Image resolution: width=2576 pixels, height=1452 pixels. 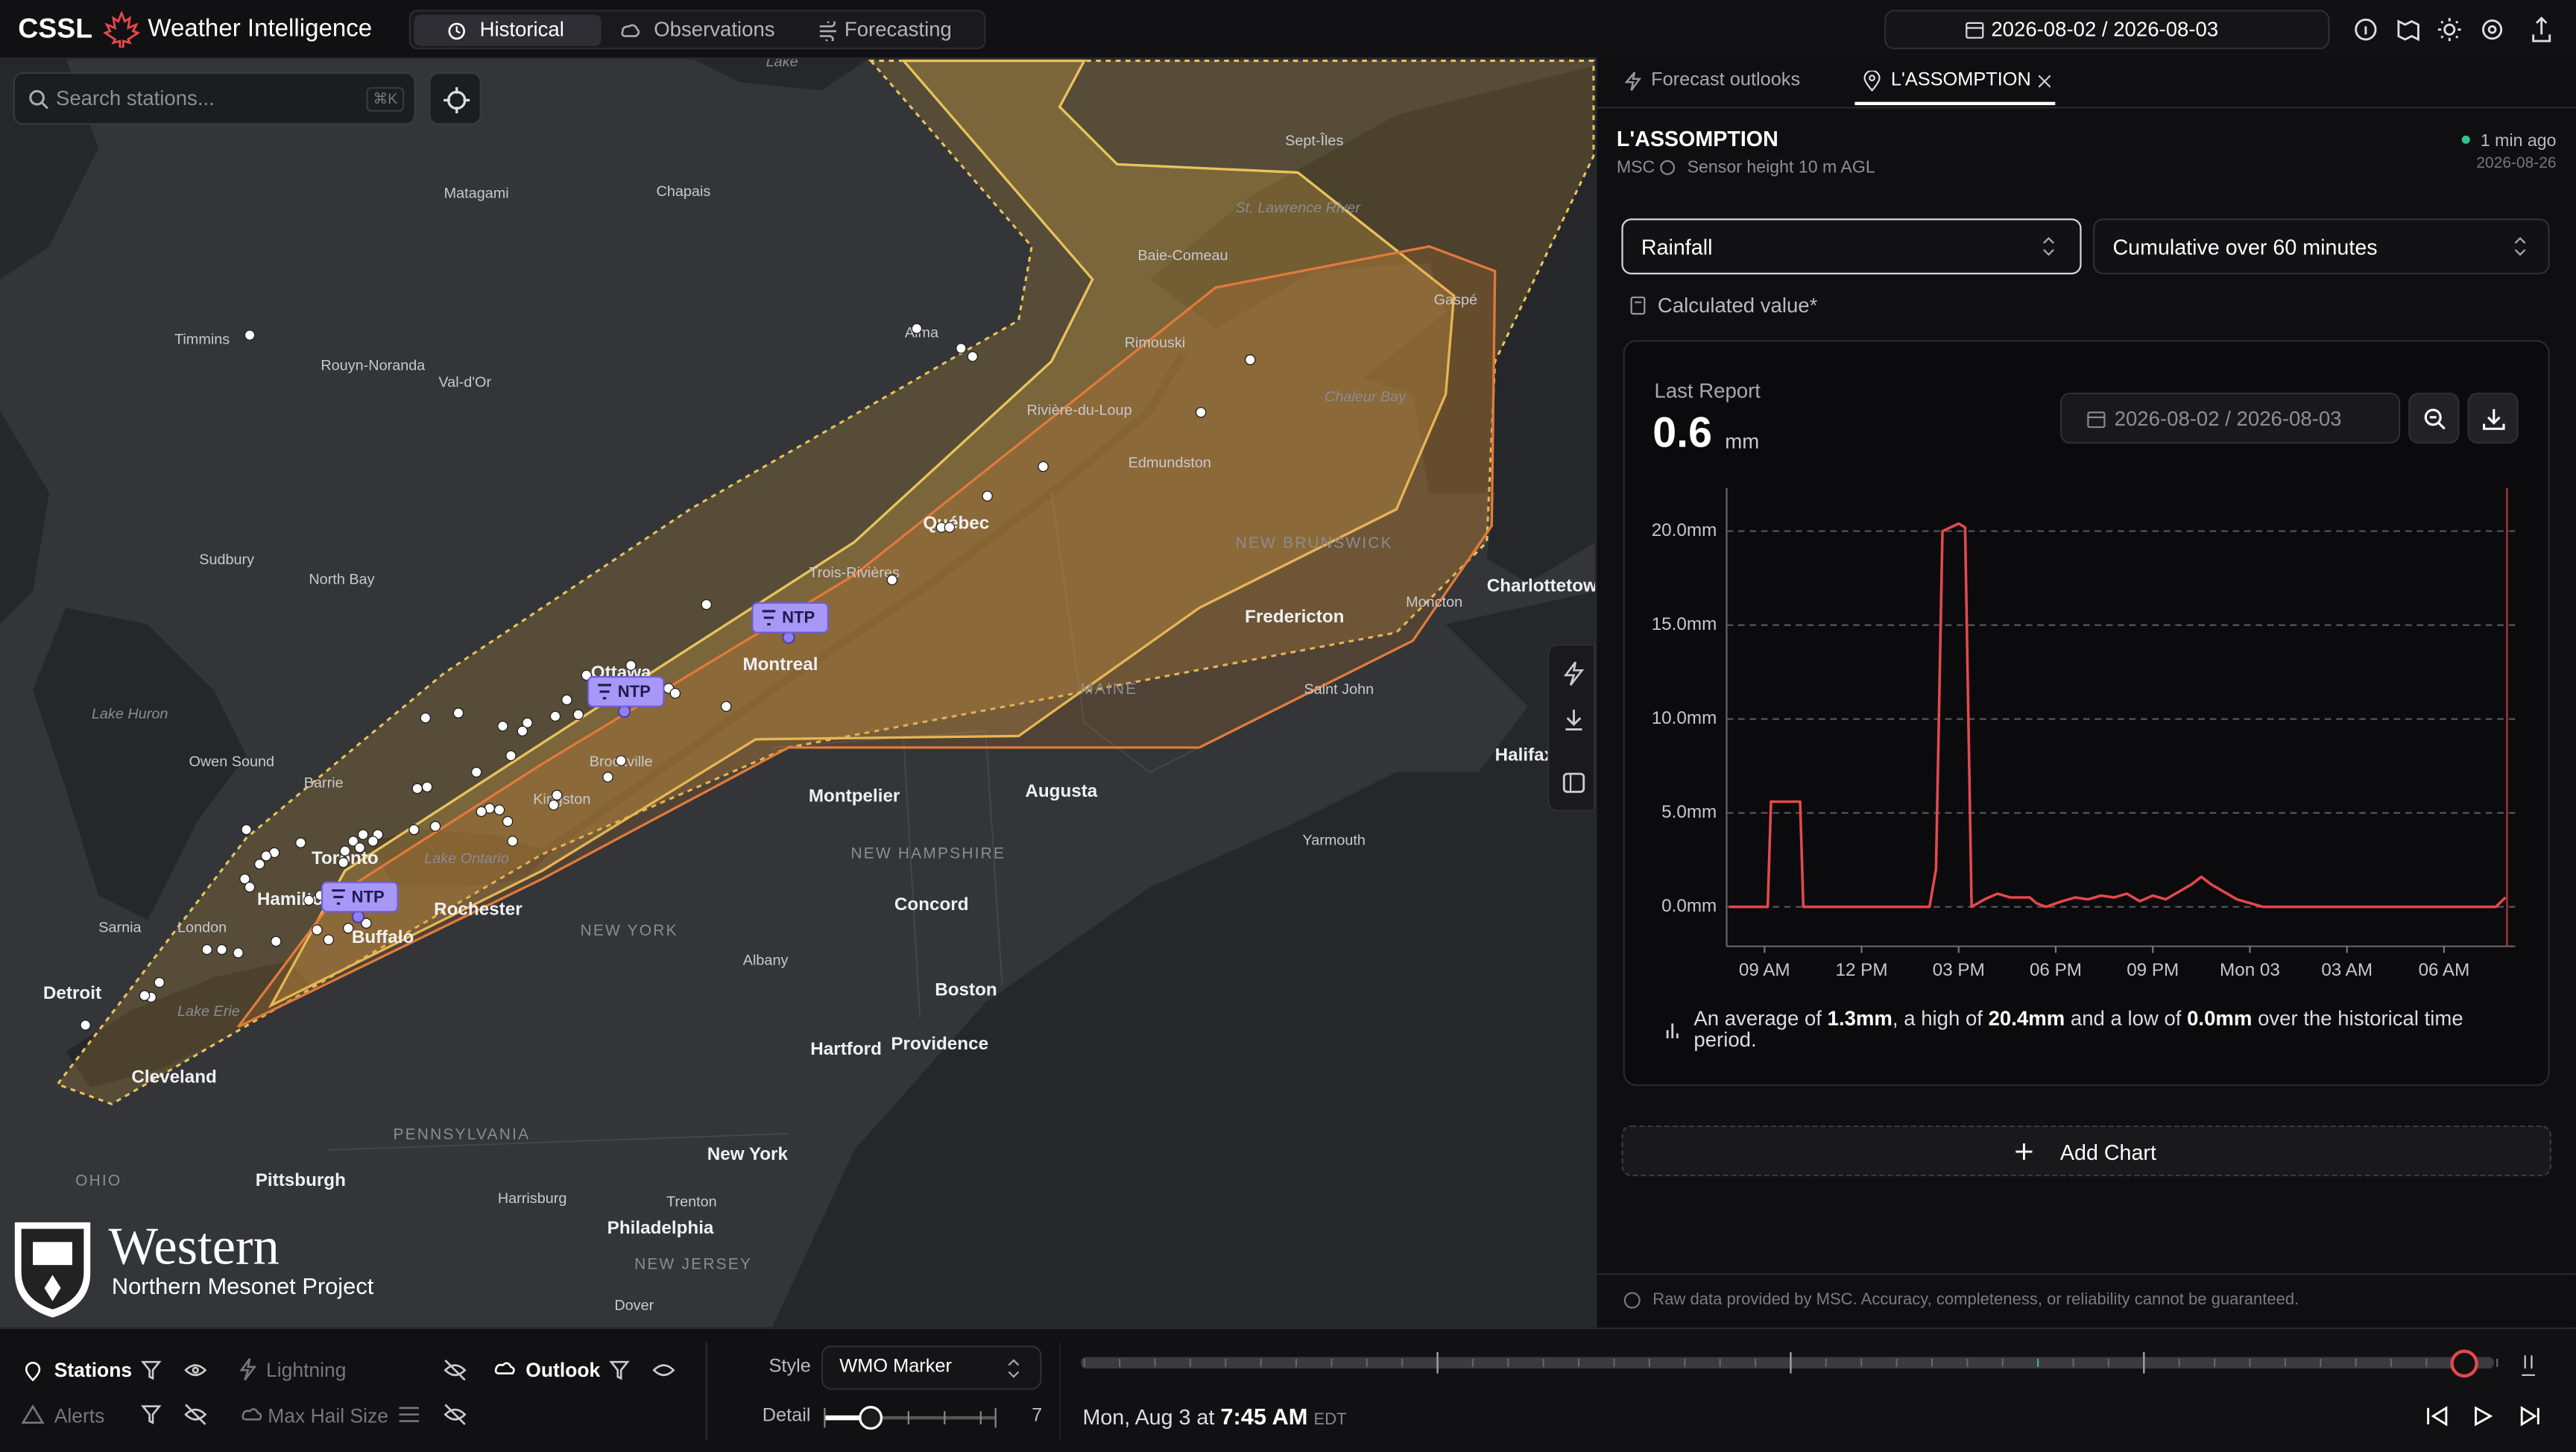 I want to click on detail-slider, so click(x=911, y=1419).